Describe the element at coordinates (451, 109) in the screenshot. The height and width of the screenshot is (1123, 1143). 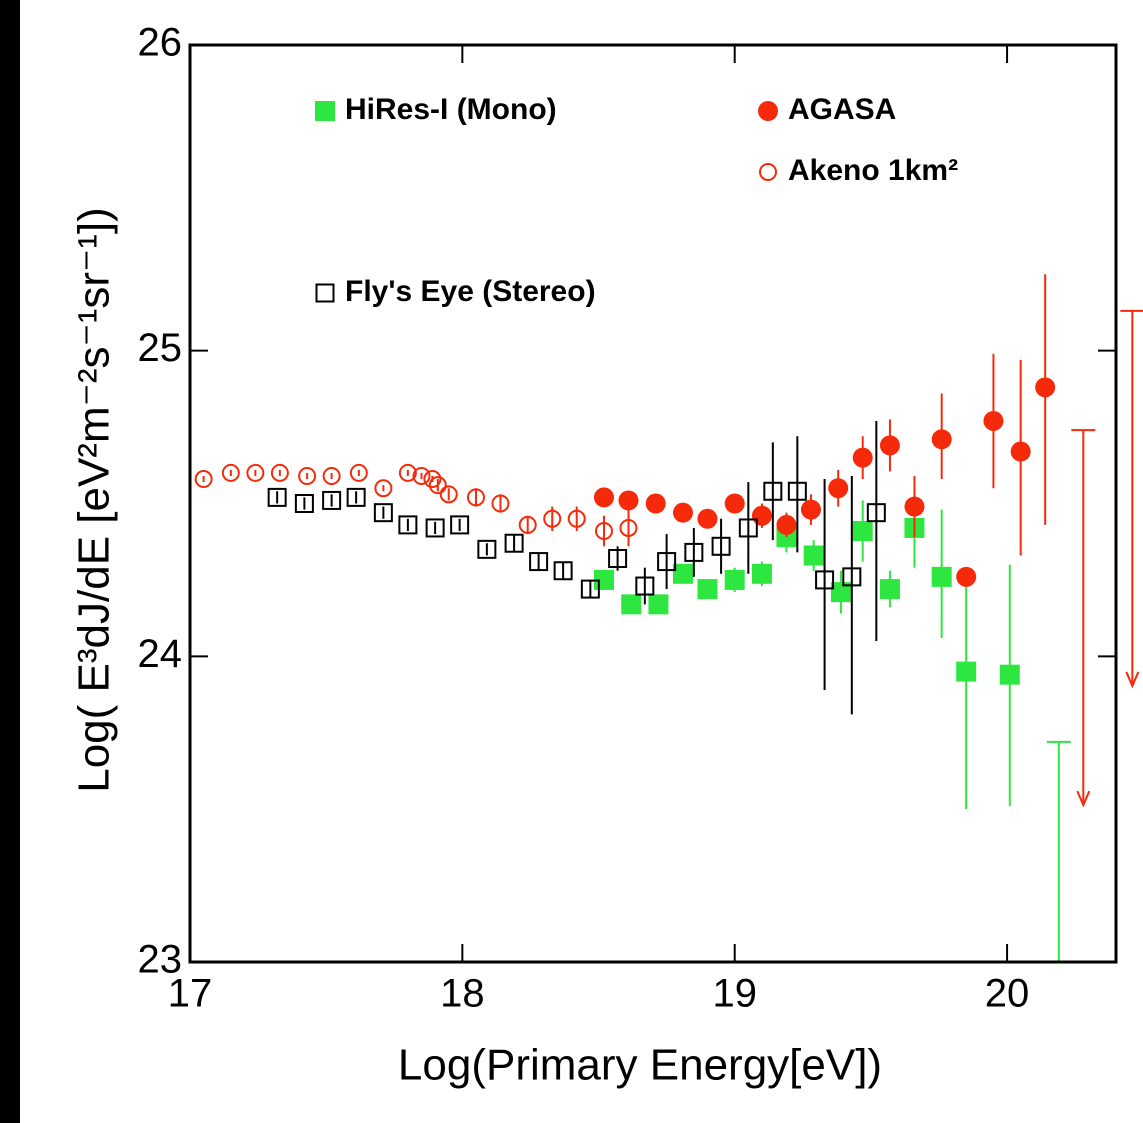
I see `legend-label: HiRes-I (Mono)` at that location.